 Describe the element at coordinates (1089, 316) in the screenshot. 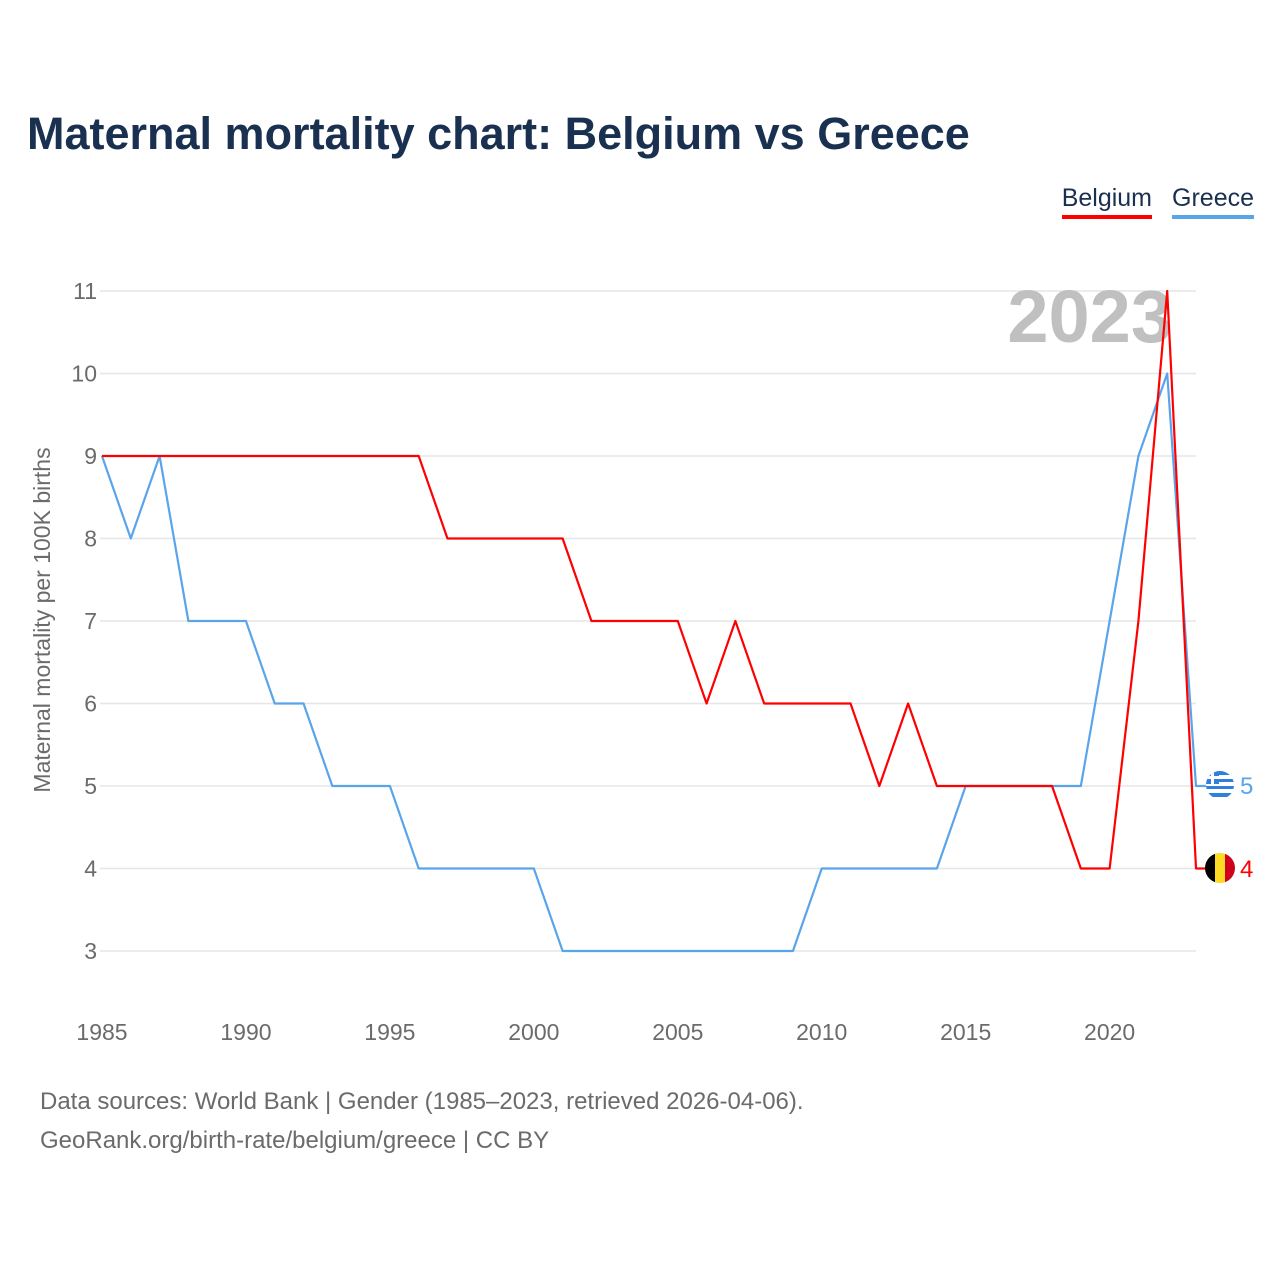

I see `year-watermark: 2023` at that location.